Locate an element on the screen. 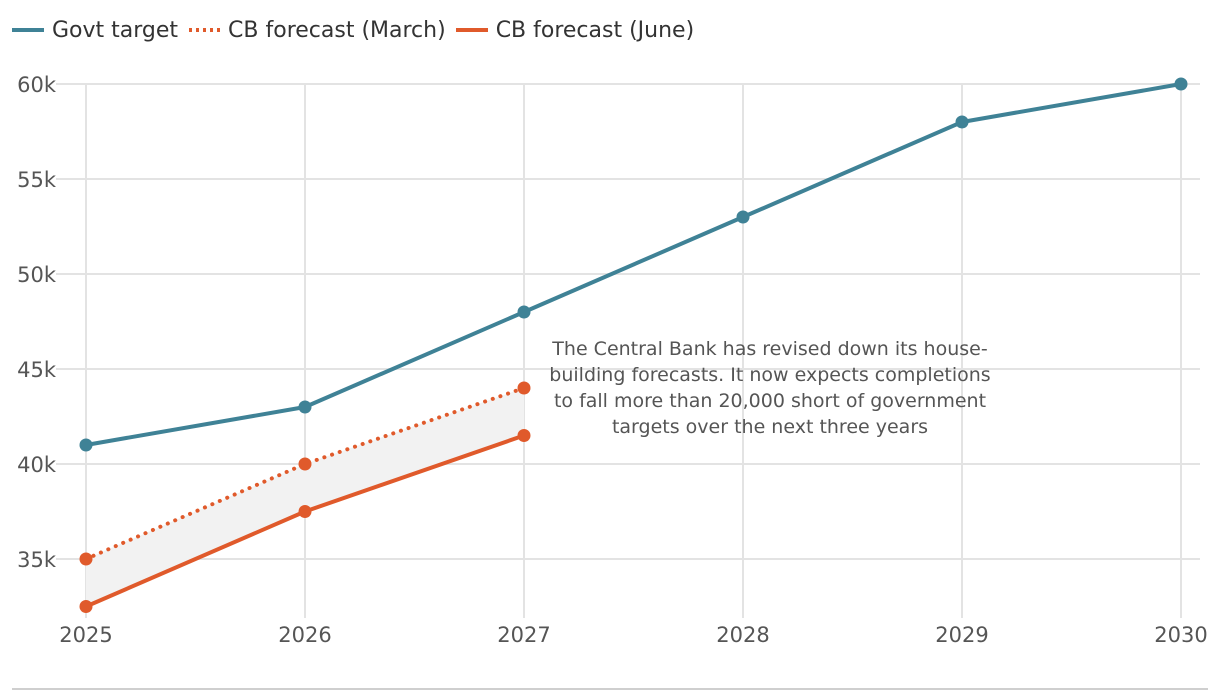 The width and height of the screenshot is (1220, 700). legend-label: CB forecast (March) is located at coordinates (337, 30).